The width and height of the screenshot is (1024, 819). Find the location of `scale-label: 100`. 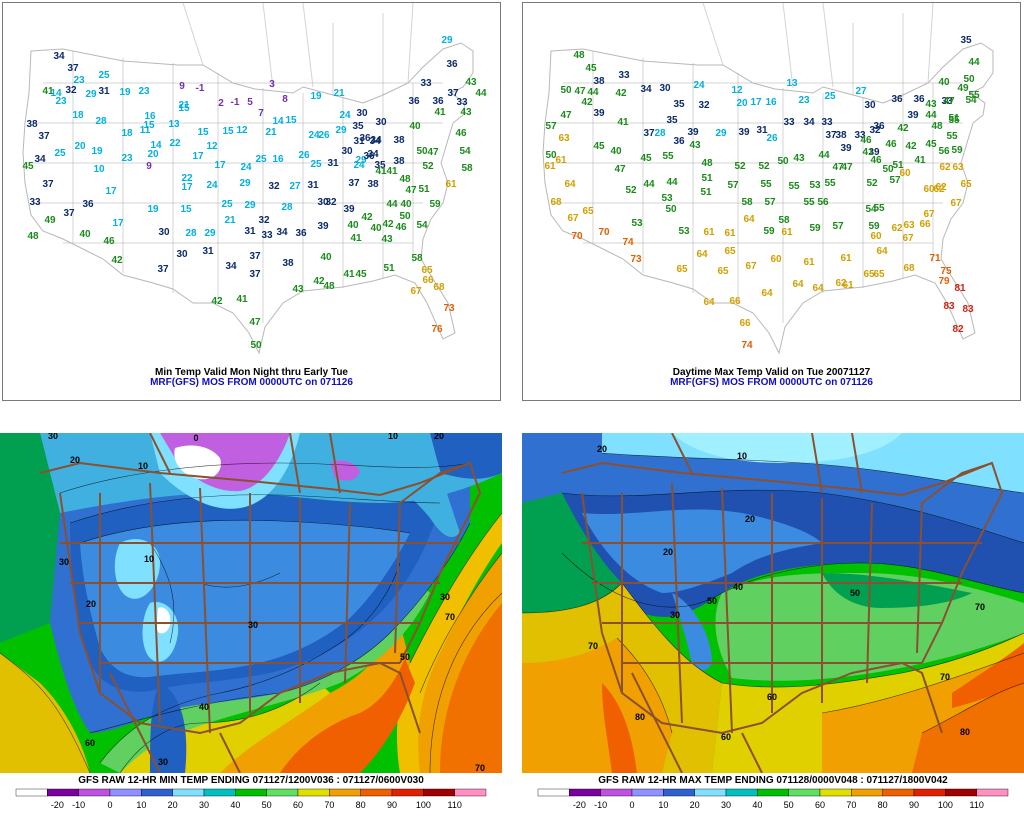

scale-label: 100 is located at coordinates (423, 805).